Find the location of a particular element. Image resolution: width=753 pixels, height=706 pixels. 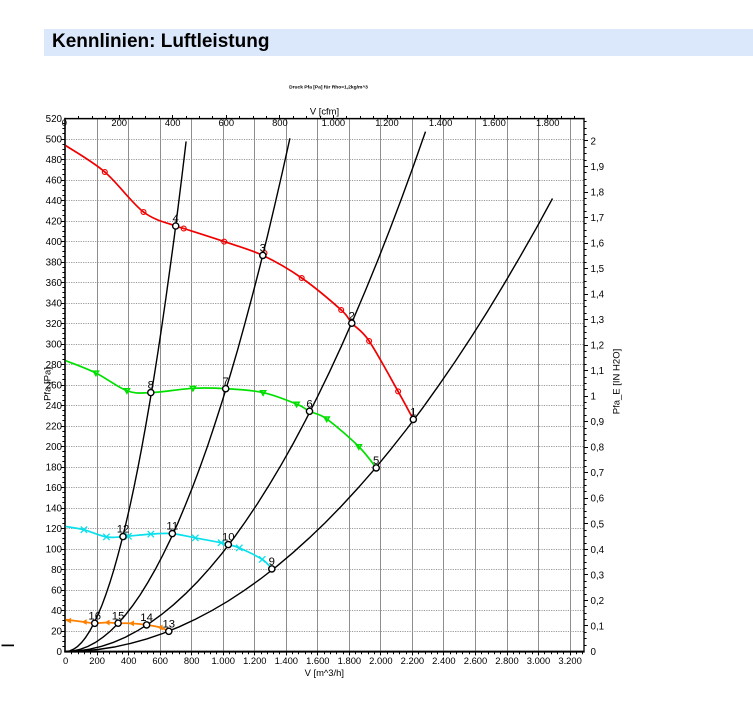

svg-text: 420 is located at coordinates (54, 222).